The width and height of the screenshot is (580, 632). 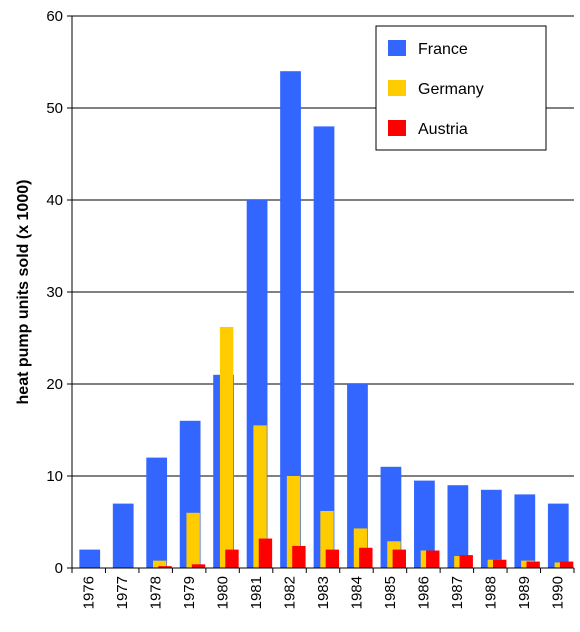 What do you see at coordinates (423, 592) in the screenshot?
I see `x-tick-label: 1986` at bounding box center [423, 592].